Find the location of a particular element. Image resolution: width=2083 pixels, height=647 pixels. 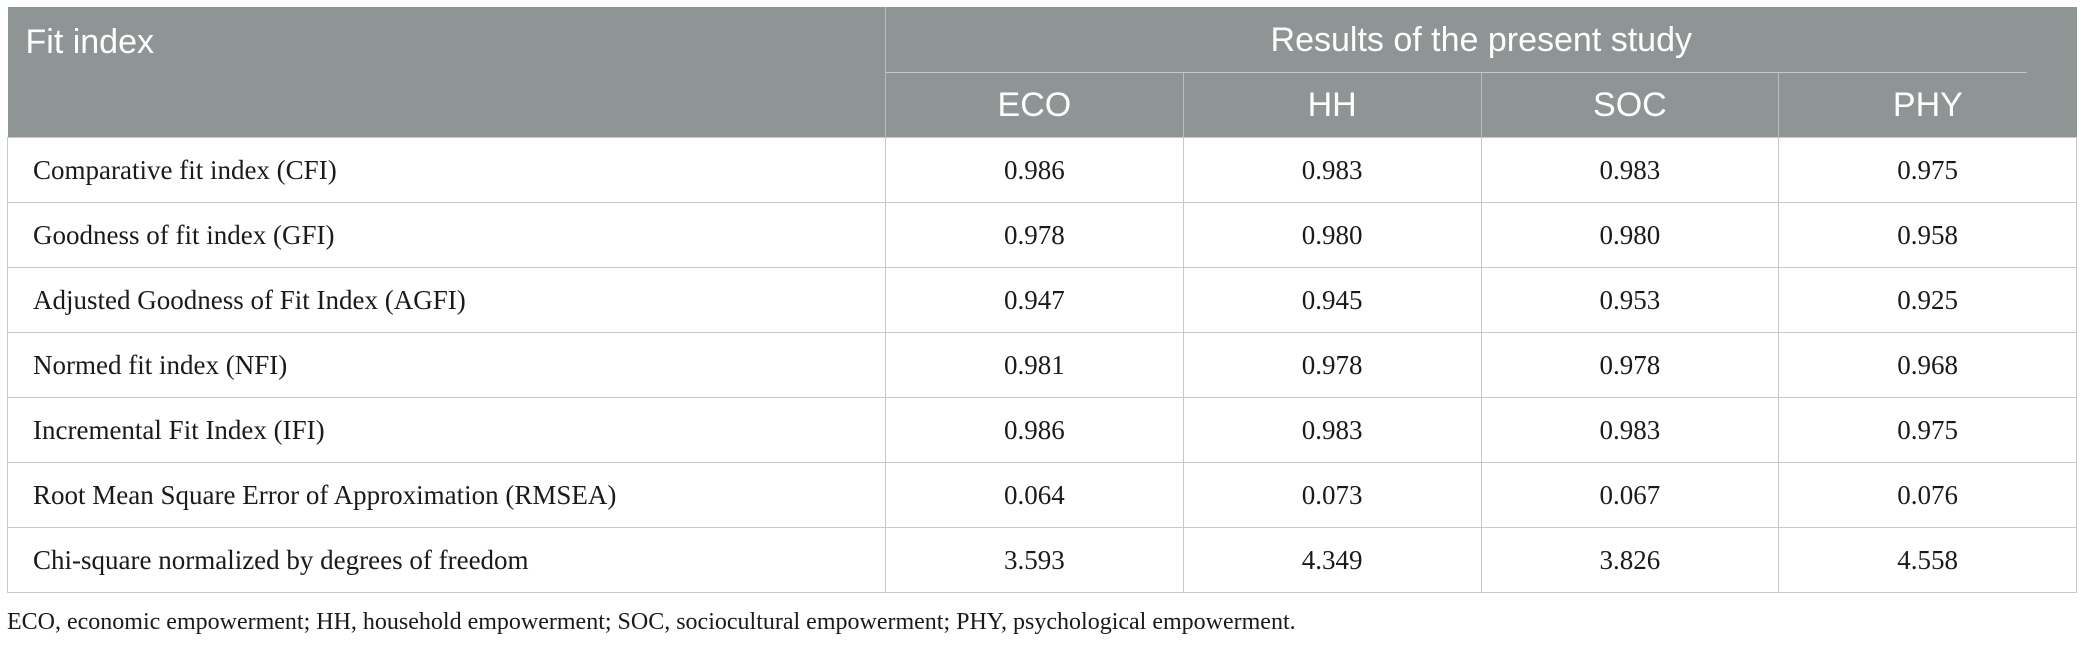

row-label: Incremental Fit Index (IFI) is located at coordinates (446, 430).